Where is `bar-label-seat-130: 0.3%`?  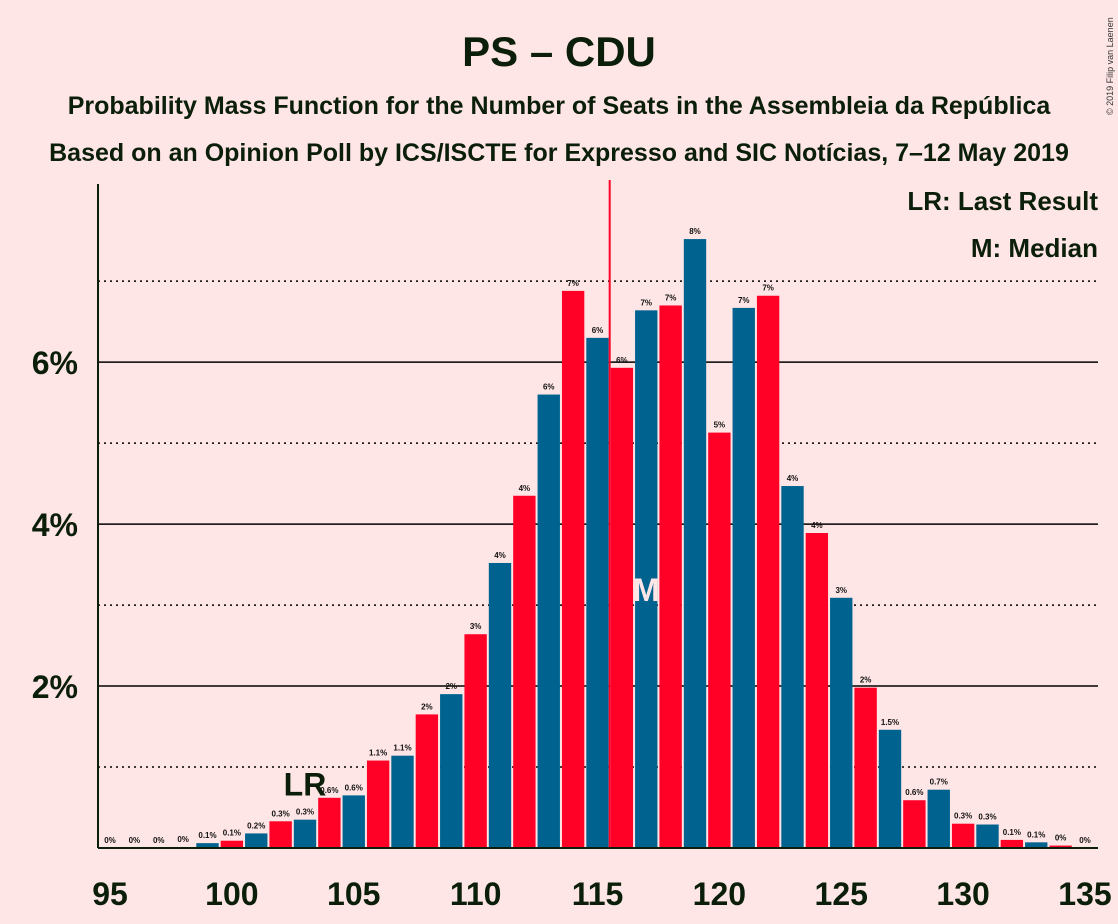
bar-label-seat-130: 0.3% is located at coordinates (963, 816).